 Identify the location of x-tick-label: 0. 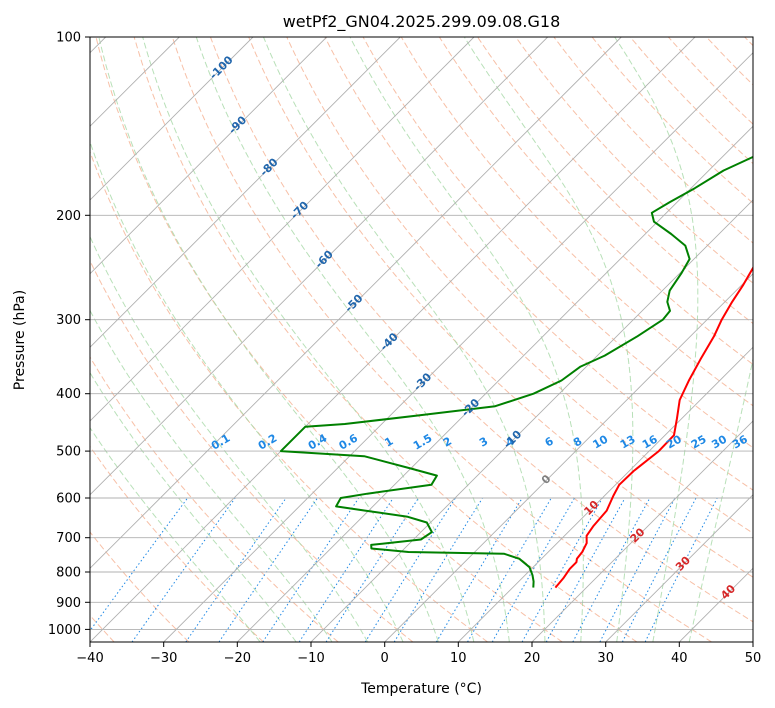
(385, 658).